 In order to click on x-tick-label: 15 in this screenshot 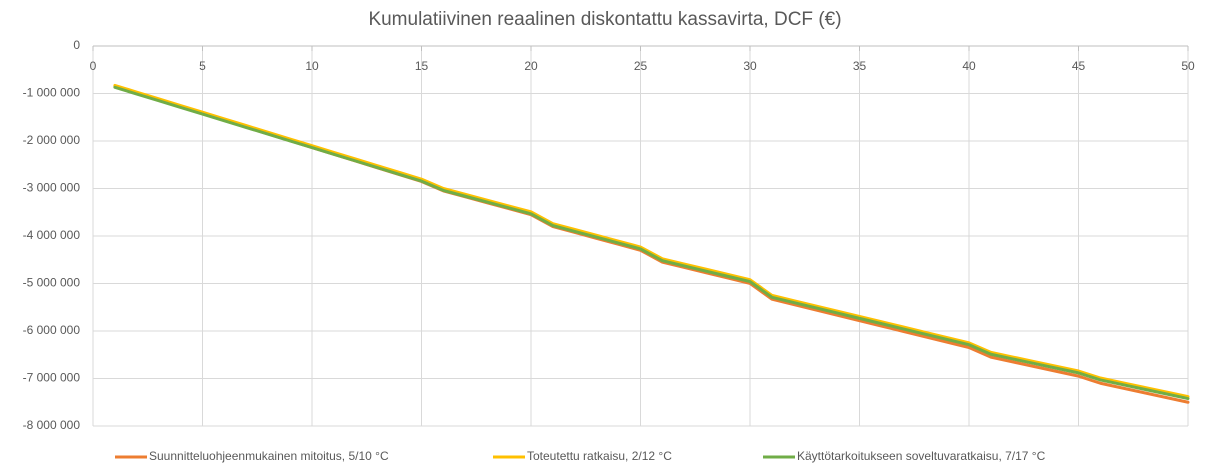, I will do `click(422, 66)`.